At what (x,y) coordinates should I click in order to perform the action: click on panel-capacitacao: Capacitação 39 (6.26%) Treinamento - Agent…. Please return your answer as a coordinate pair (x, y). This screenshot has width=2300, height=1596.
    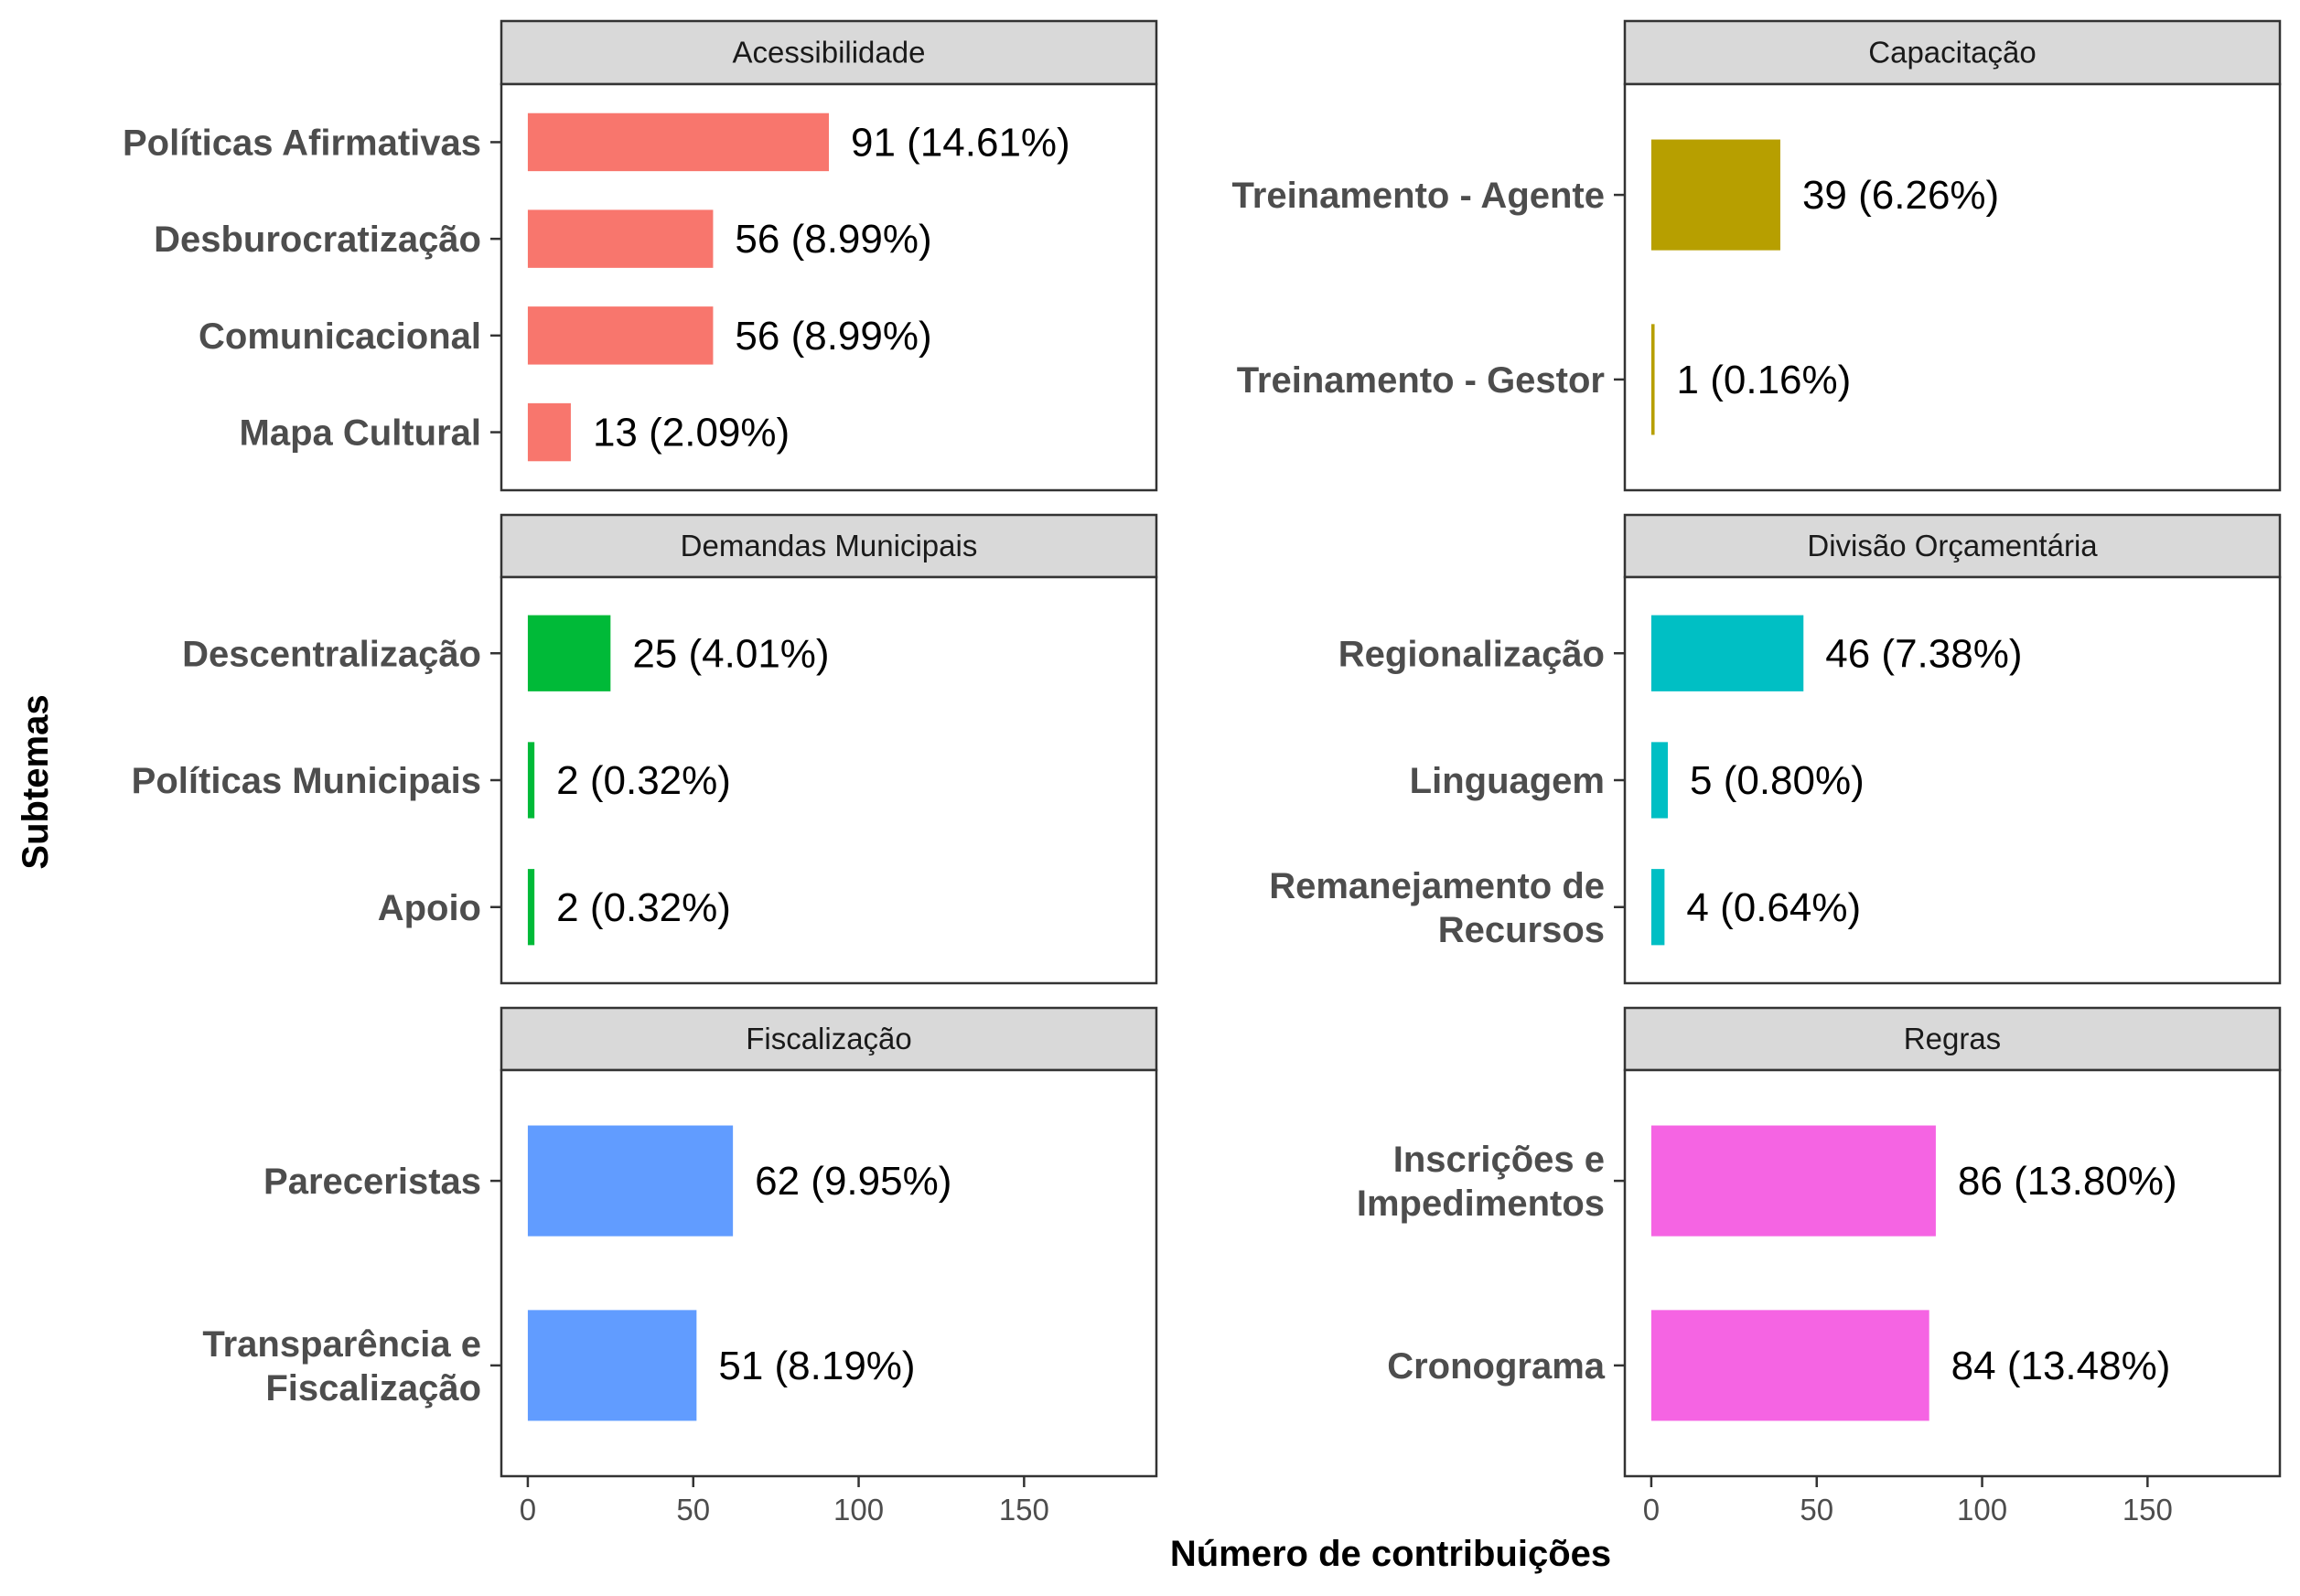
    Looking at the image, I should click on (1757, 255).